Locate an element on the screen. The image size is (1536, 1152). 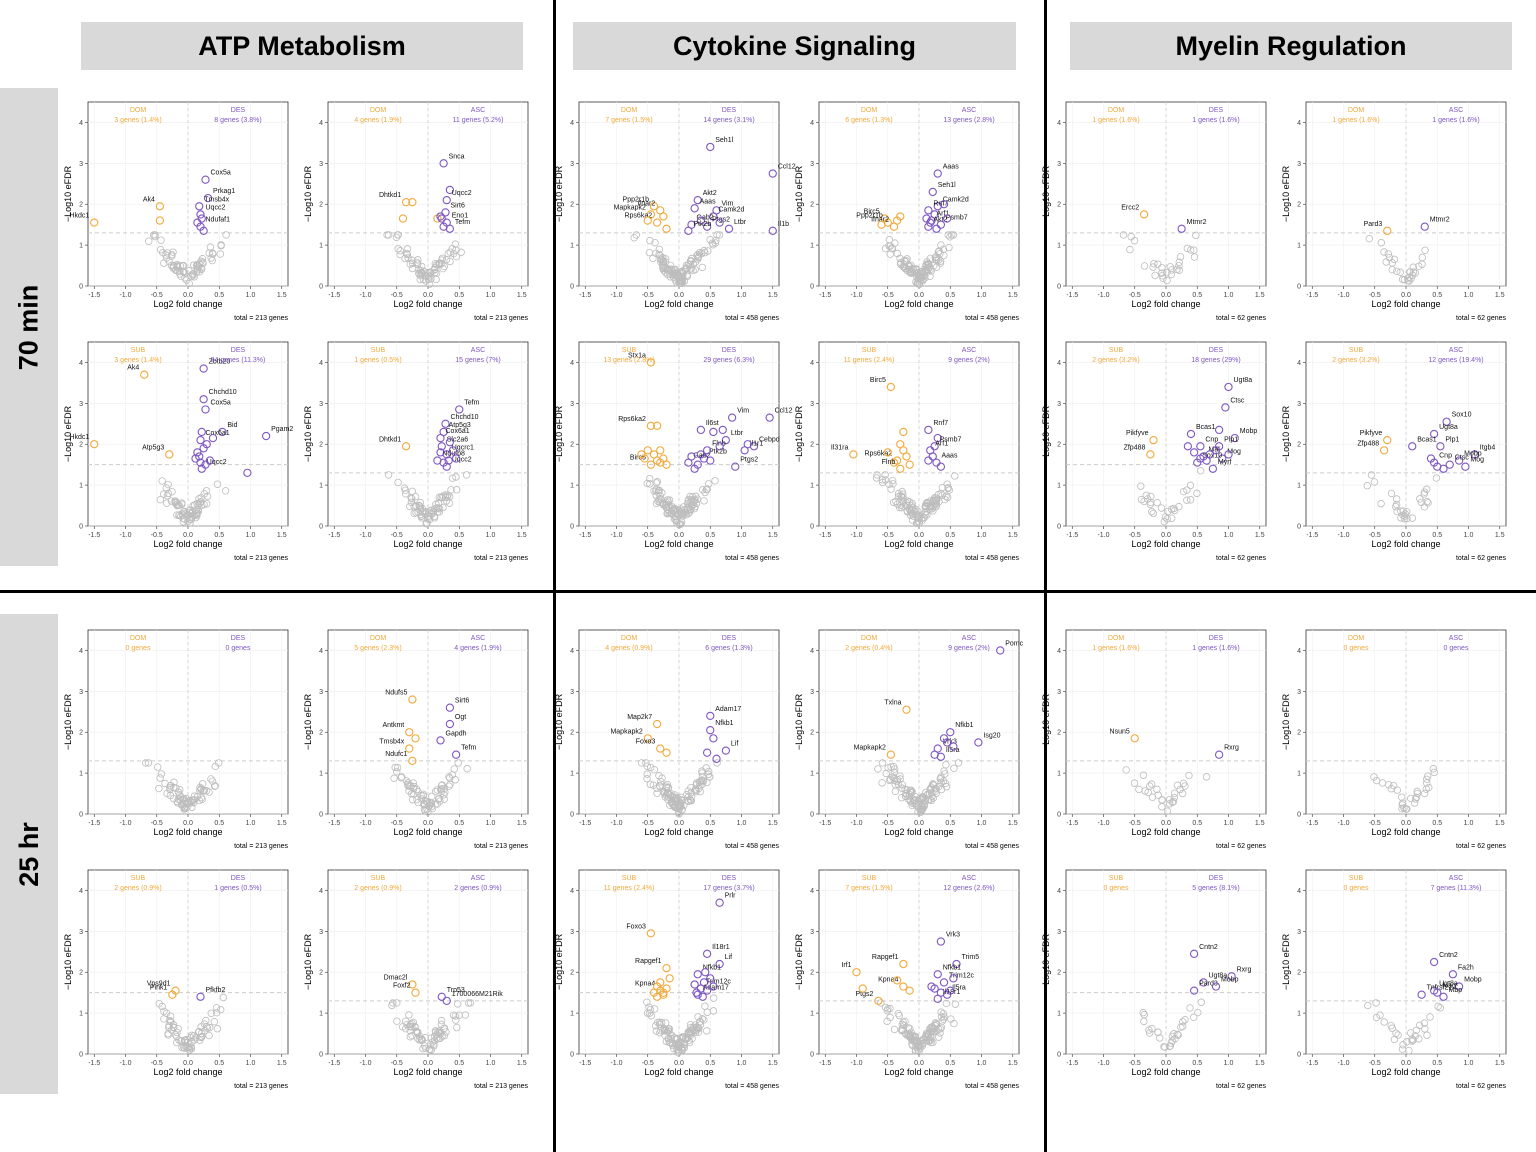
gene-label: Rnf7 is located at coordinates (940, 423).